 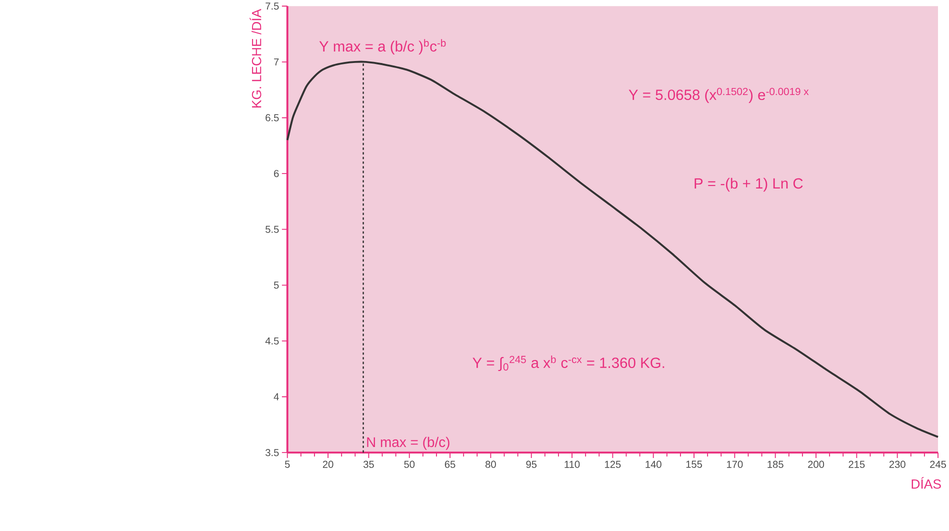 I want to click on y-tick-label: 6.5, so click(x=272, y=118).